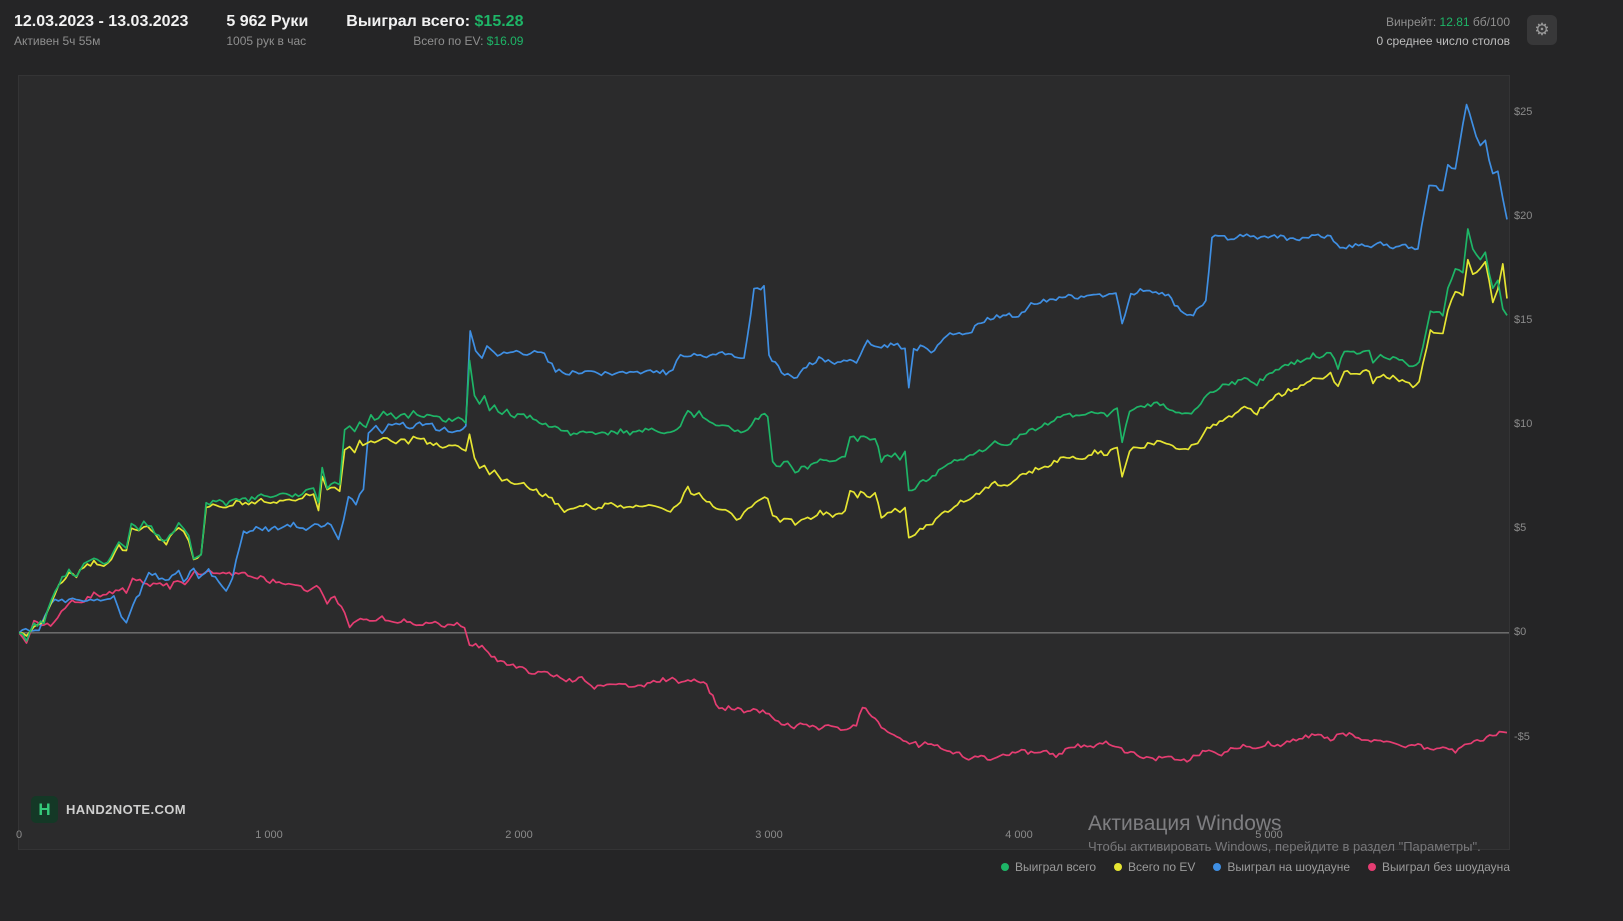 This screenshot has width=1623, height=921. Describe the element at coordinates (1491, 22) in the screenshot. I see `winrate-unit: бб/100` at that location.